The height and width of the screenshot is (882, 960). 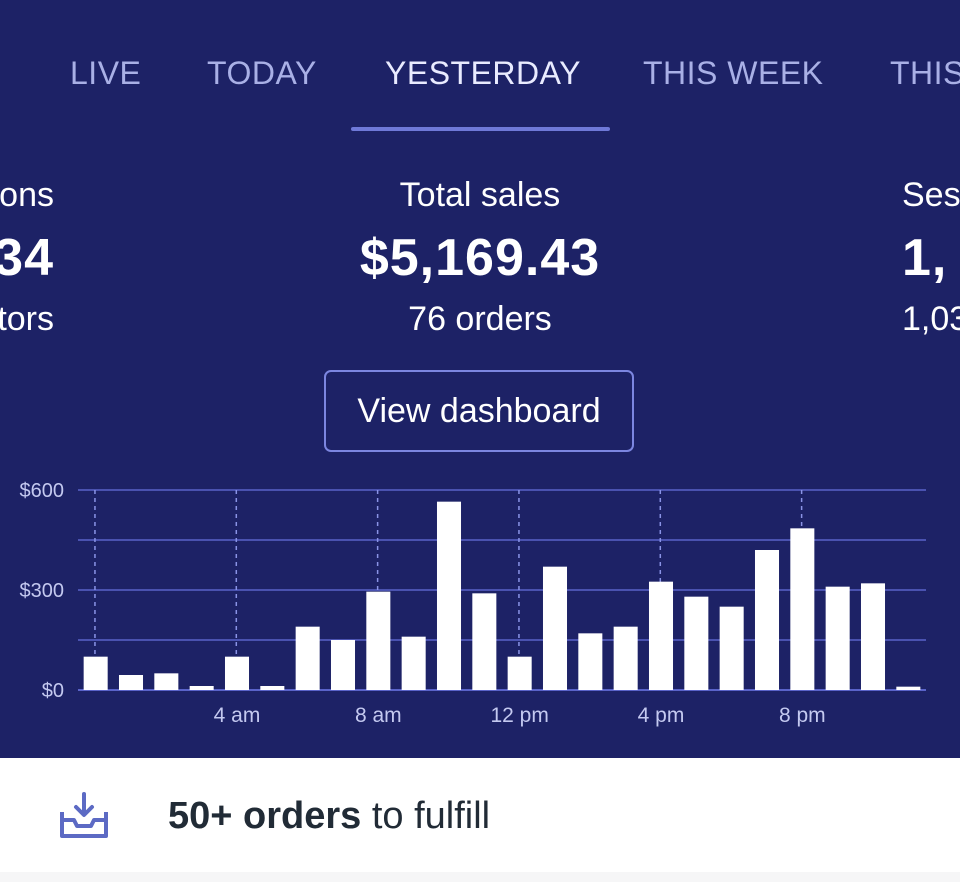 I want to click on fulfill-orders-label: 50+ orders to fulfill, so click(x=329, y=816).